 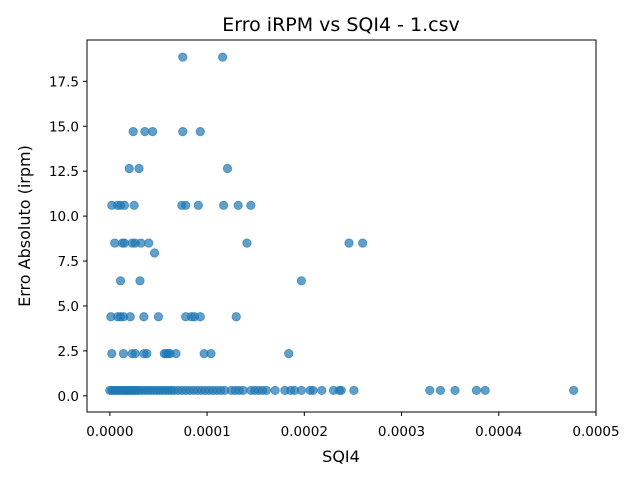 I want to click on y-axis-label: Erro Absoluto (irpm), so click(x=24, y=226).